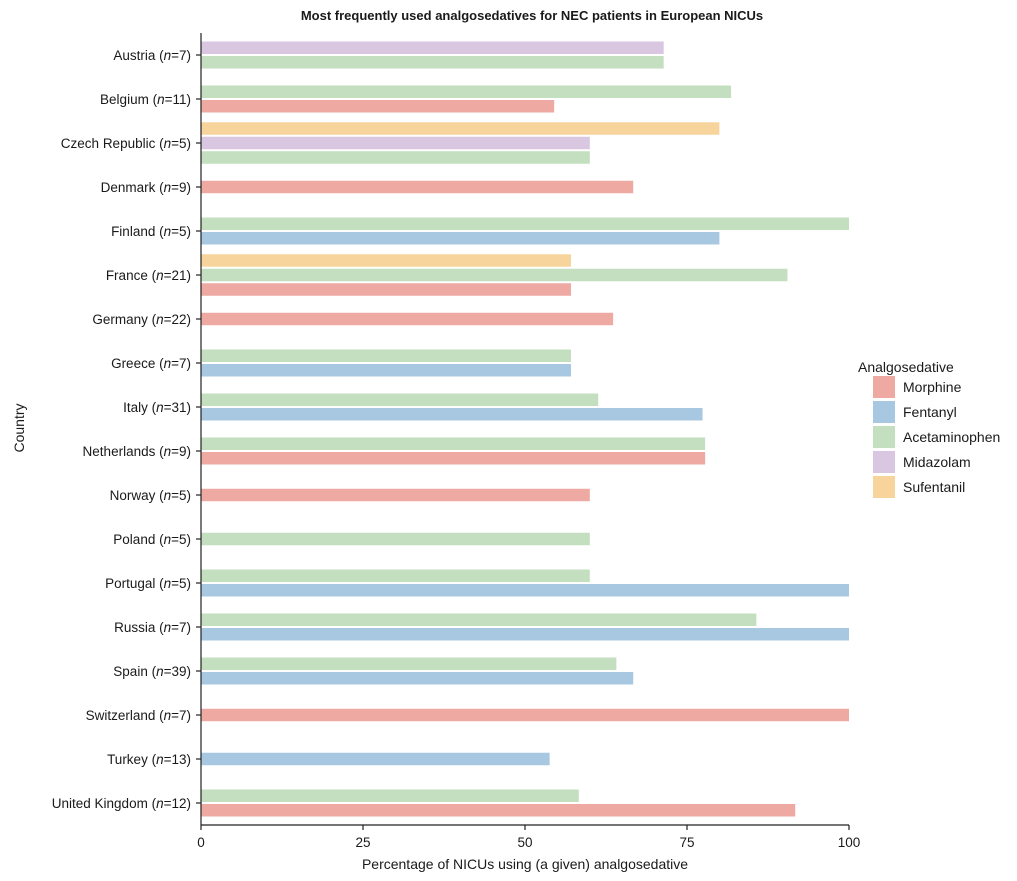 Image resolution: width=1017 pixels, height=881 pixels. Describe the element at coordinates (525, 715) in the screenshot. I see `bar-switzerland-morphine` at that location.